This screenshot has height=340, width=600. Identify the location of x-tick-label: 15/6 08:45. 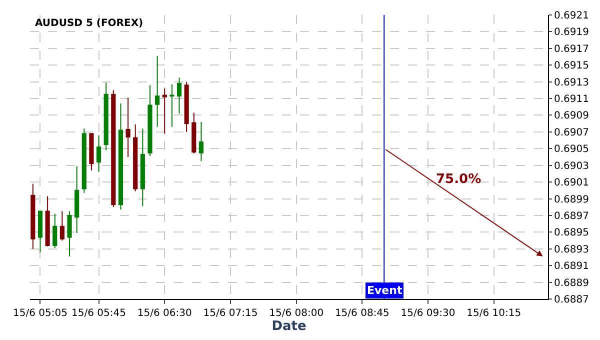
(362, 313).